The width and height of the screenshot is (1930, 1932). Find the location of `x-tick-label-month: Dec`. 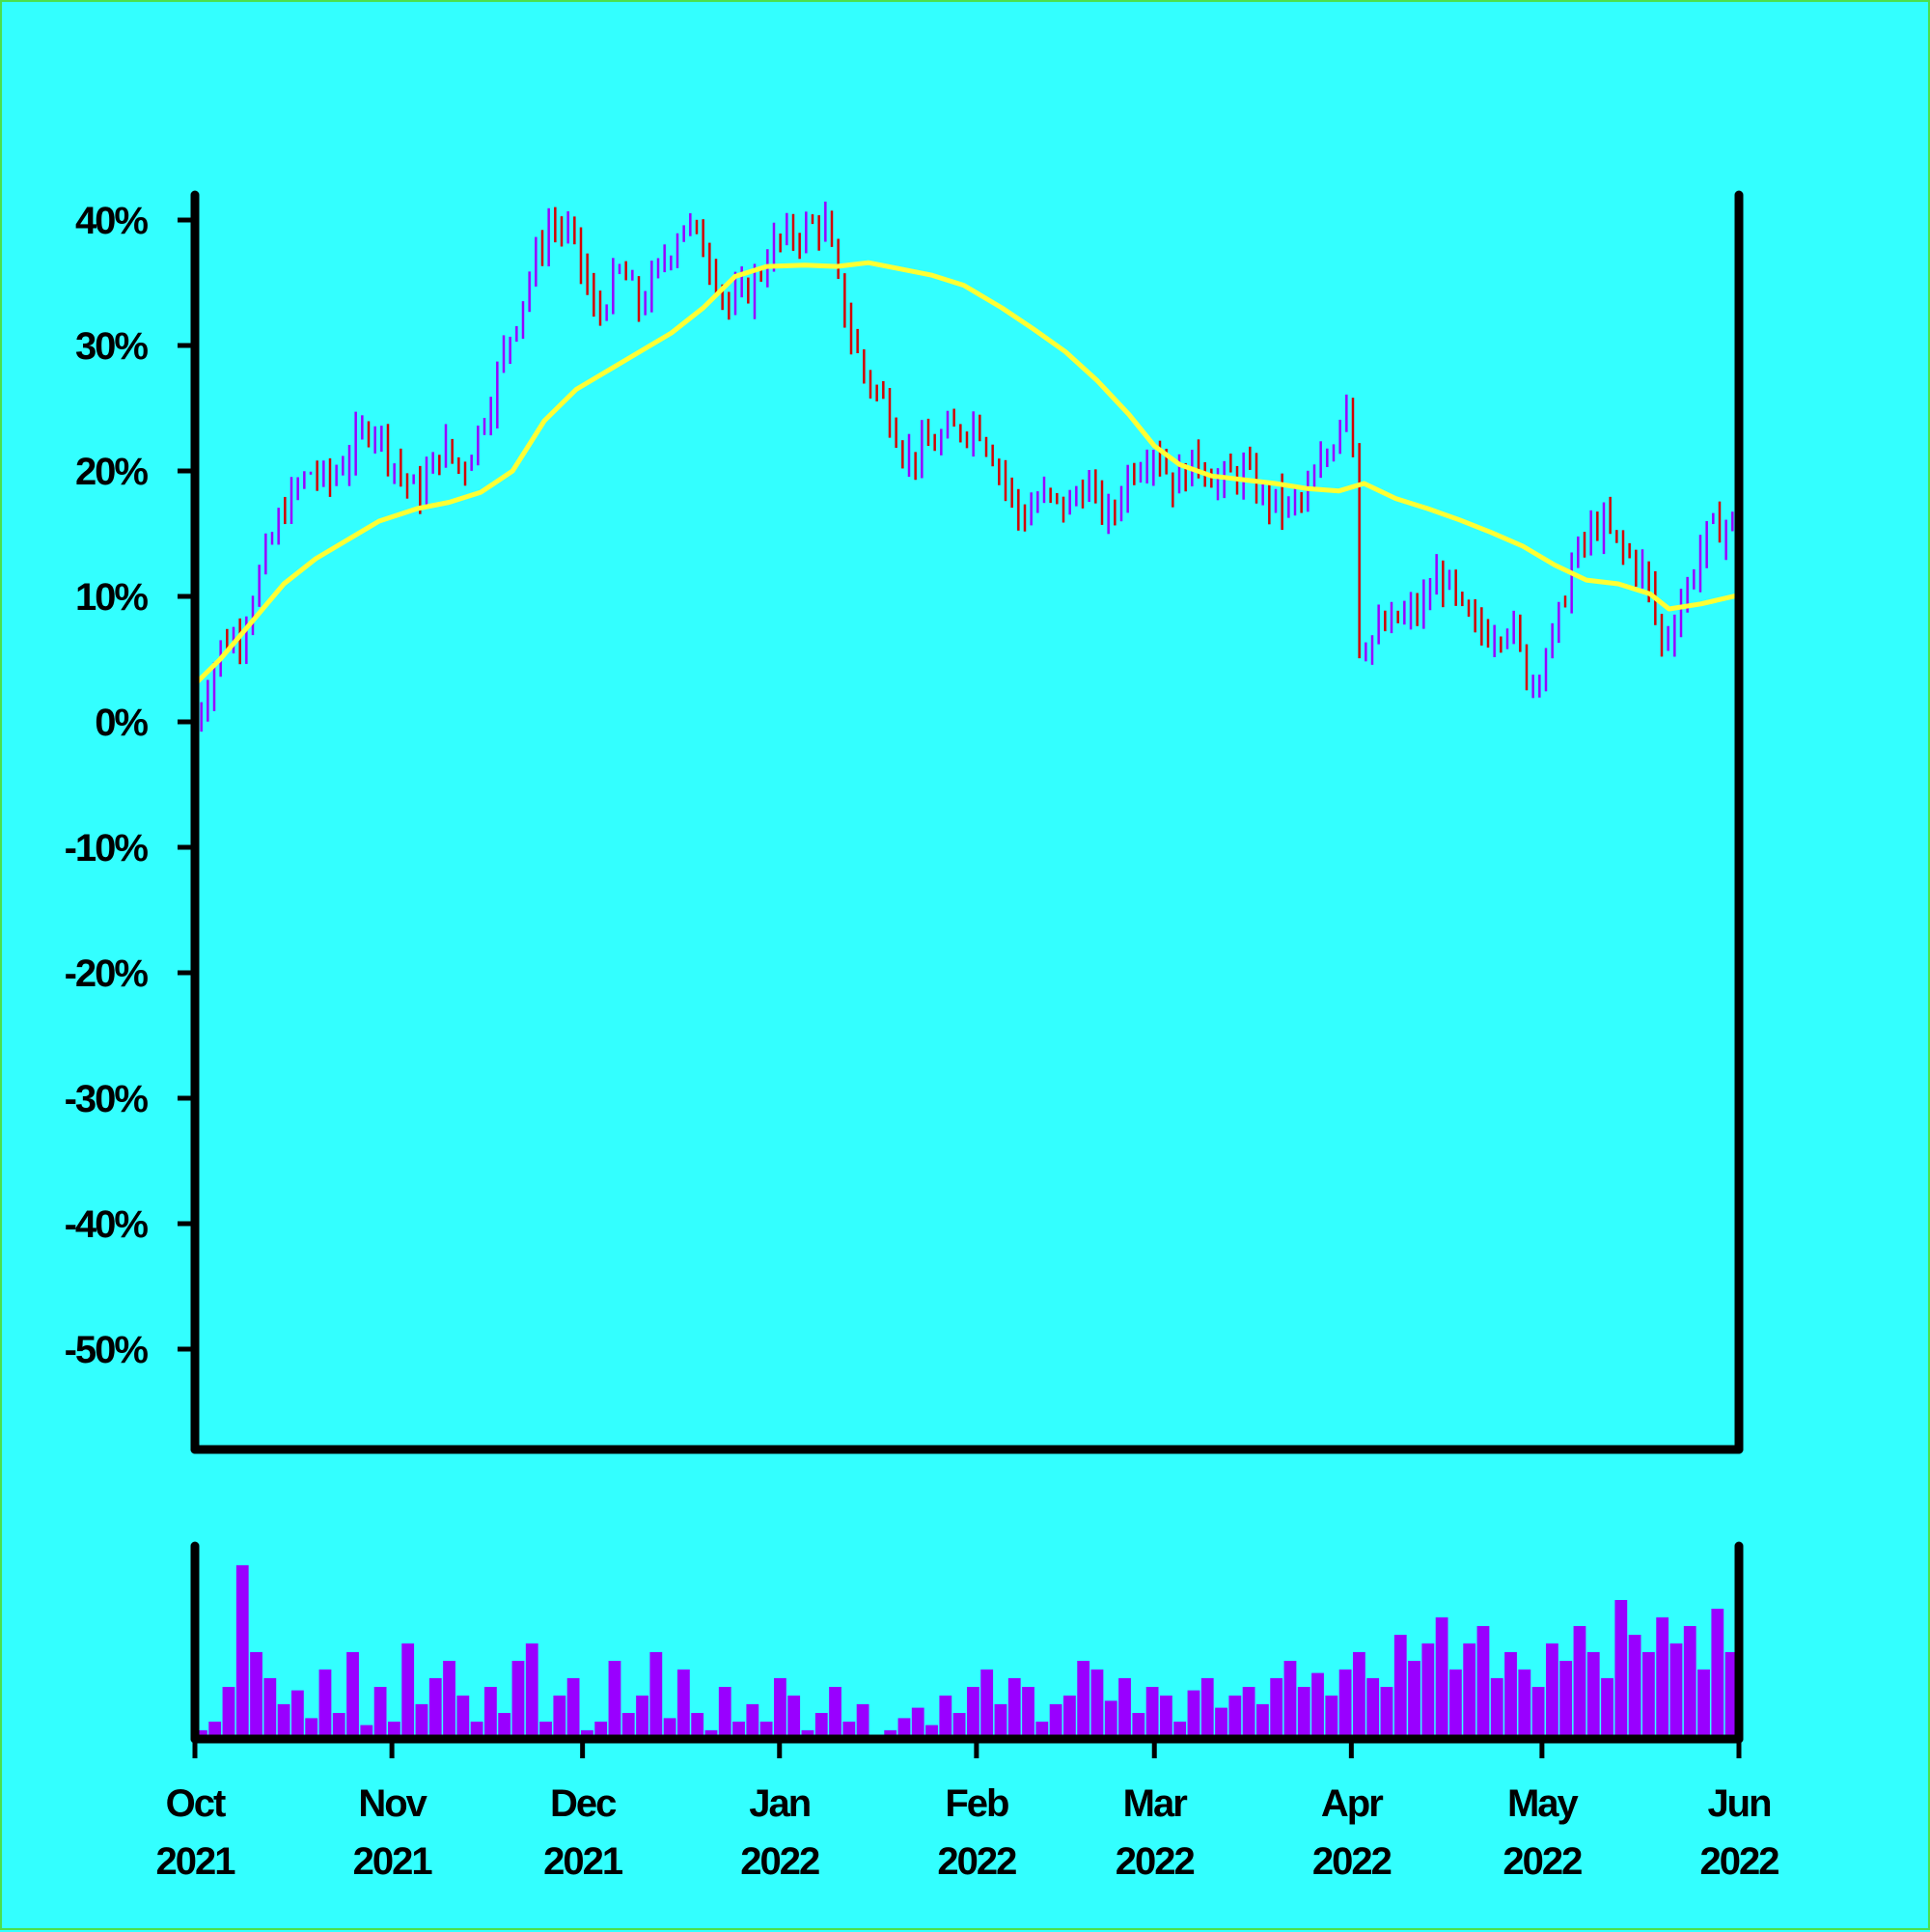

x-tick-label-month: Dec is located at coordinates (583, 1803).